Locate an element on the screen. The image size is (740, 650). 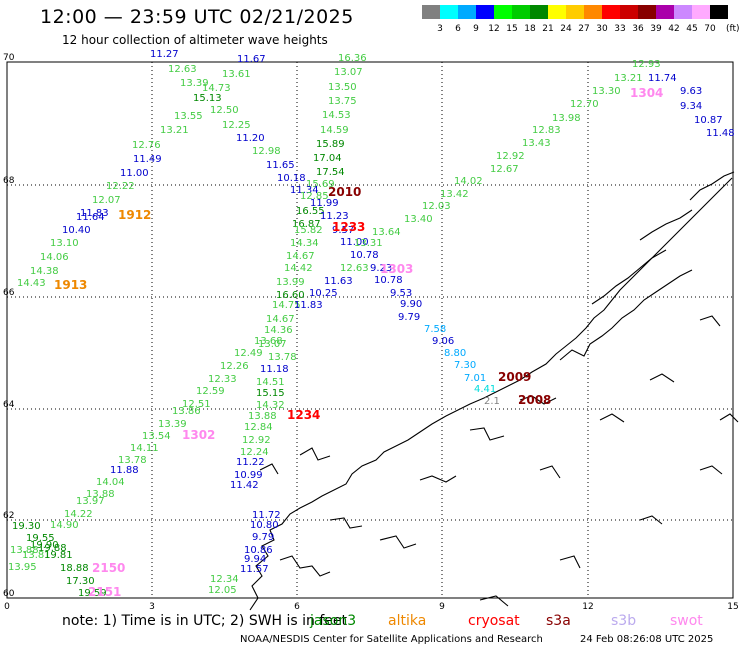
colorbar-tick-label: 15 is located at coordinates (511, 29).